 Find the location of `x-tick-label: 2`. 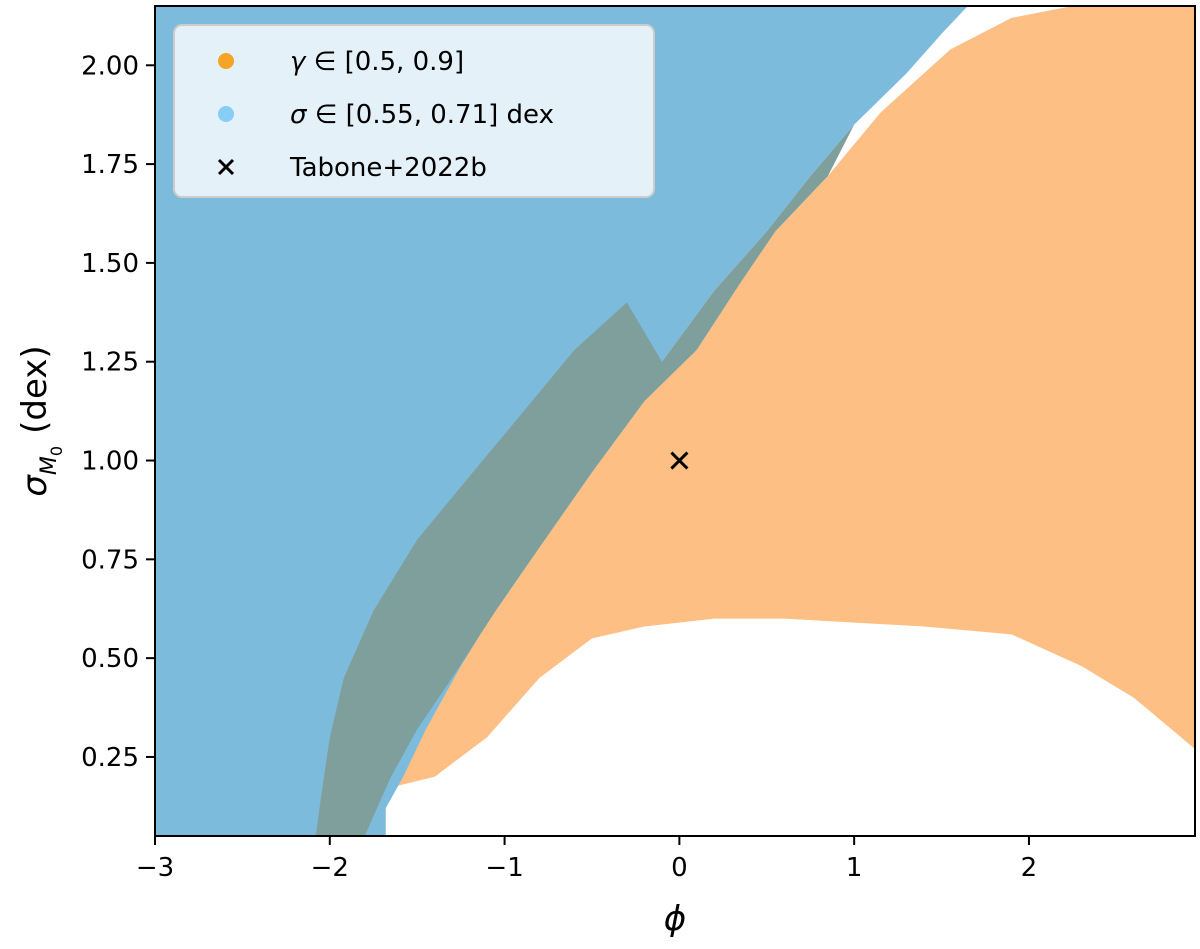

x-tick-label: 2 is located at coordinates (1029, 868).